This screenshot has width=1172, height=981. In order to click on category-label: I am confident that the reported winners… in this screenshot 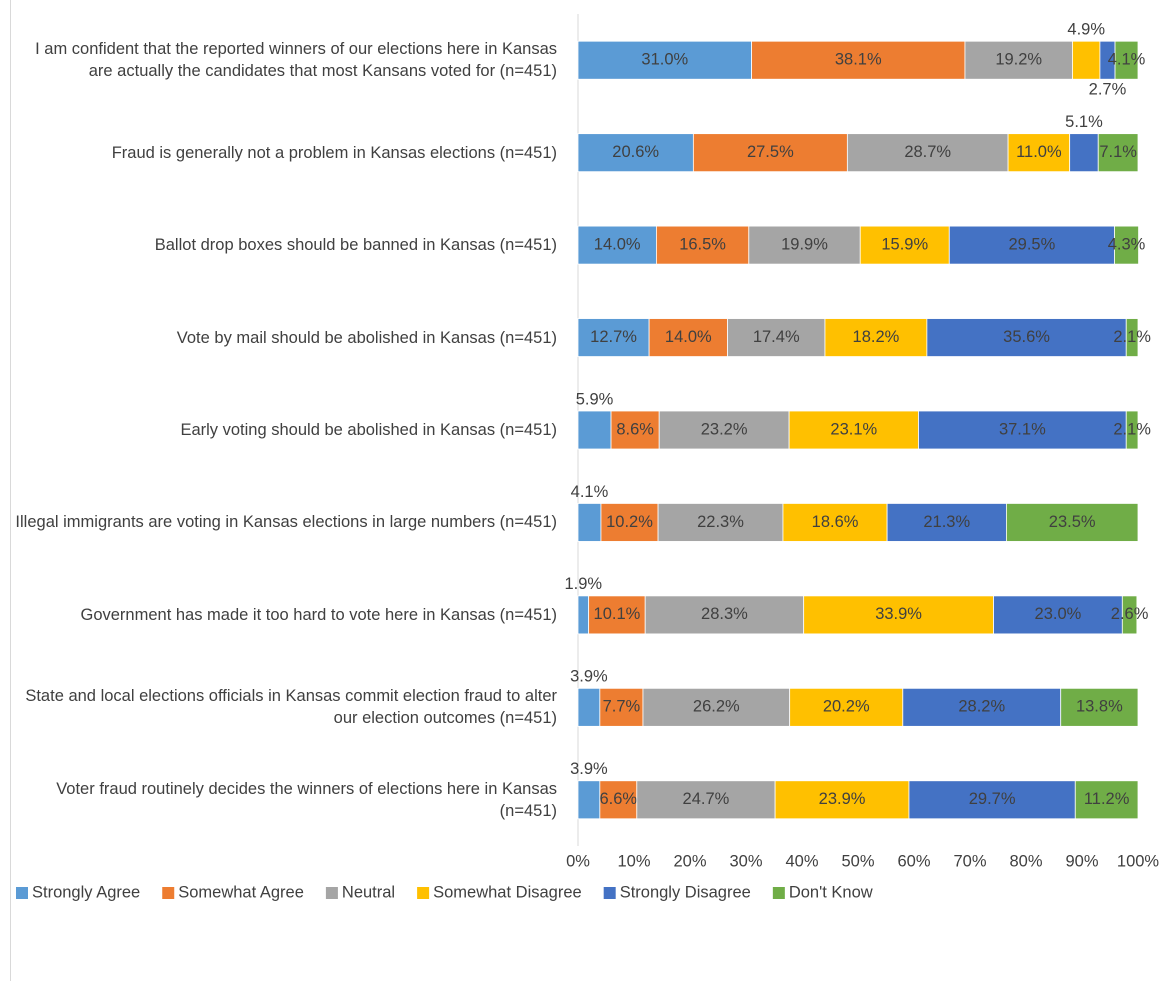, I will do `click(296, 60)`.